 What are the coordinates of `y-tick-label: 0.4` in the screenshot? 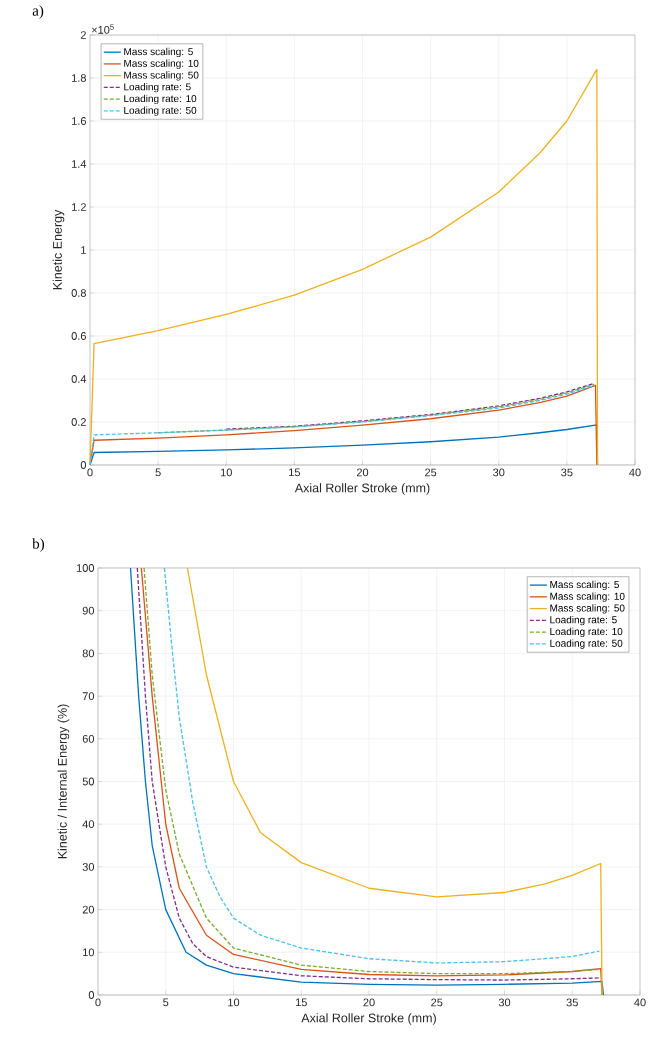 It's located at (79, 379).